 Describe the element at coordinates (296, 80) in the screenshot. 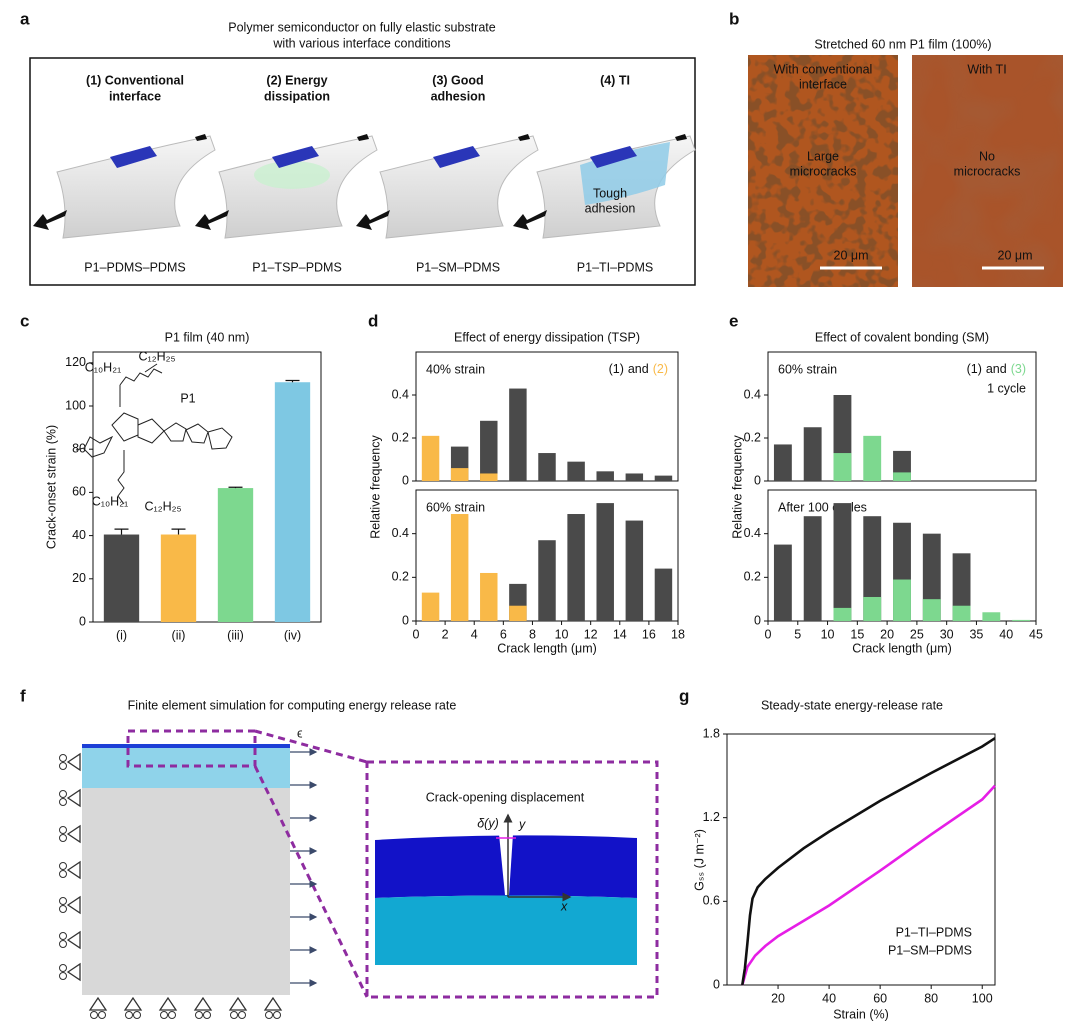

I see `column-heading: (2) Energy` at that location.